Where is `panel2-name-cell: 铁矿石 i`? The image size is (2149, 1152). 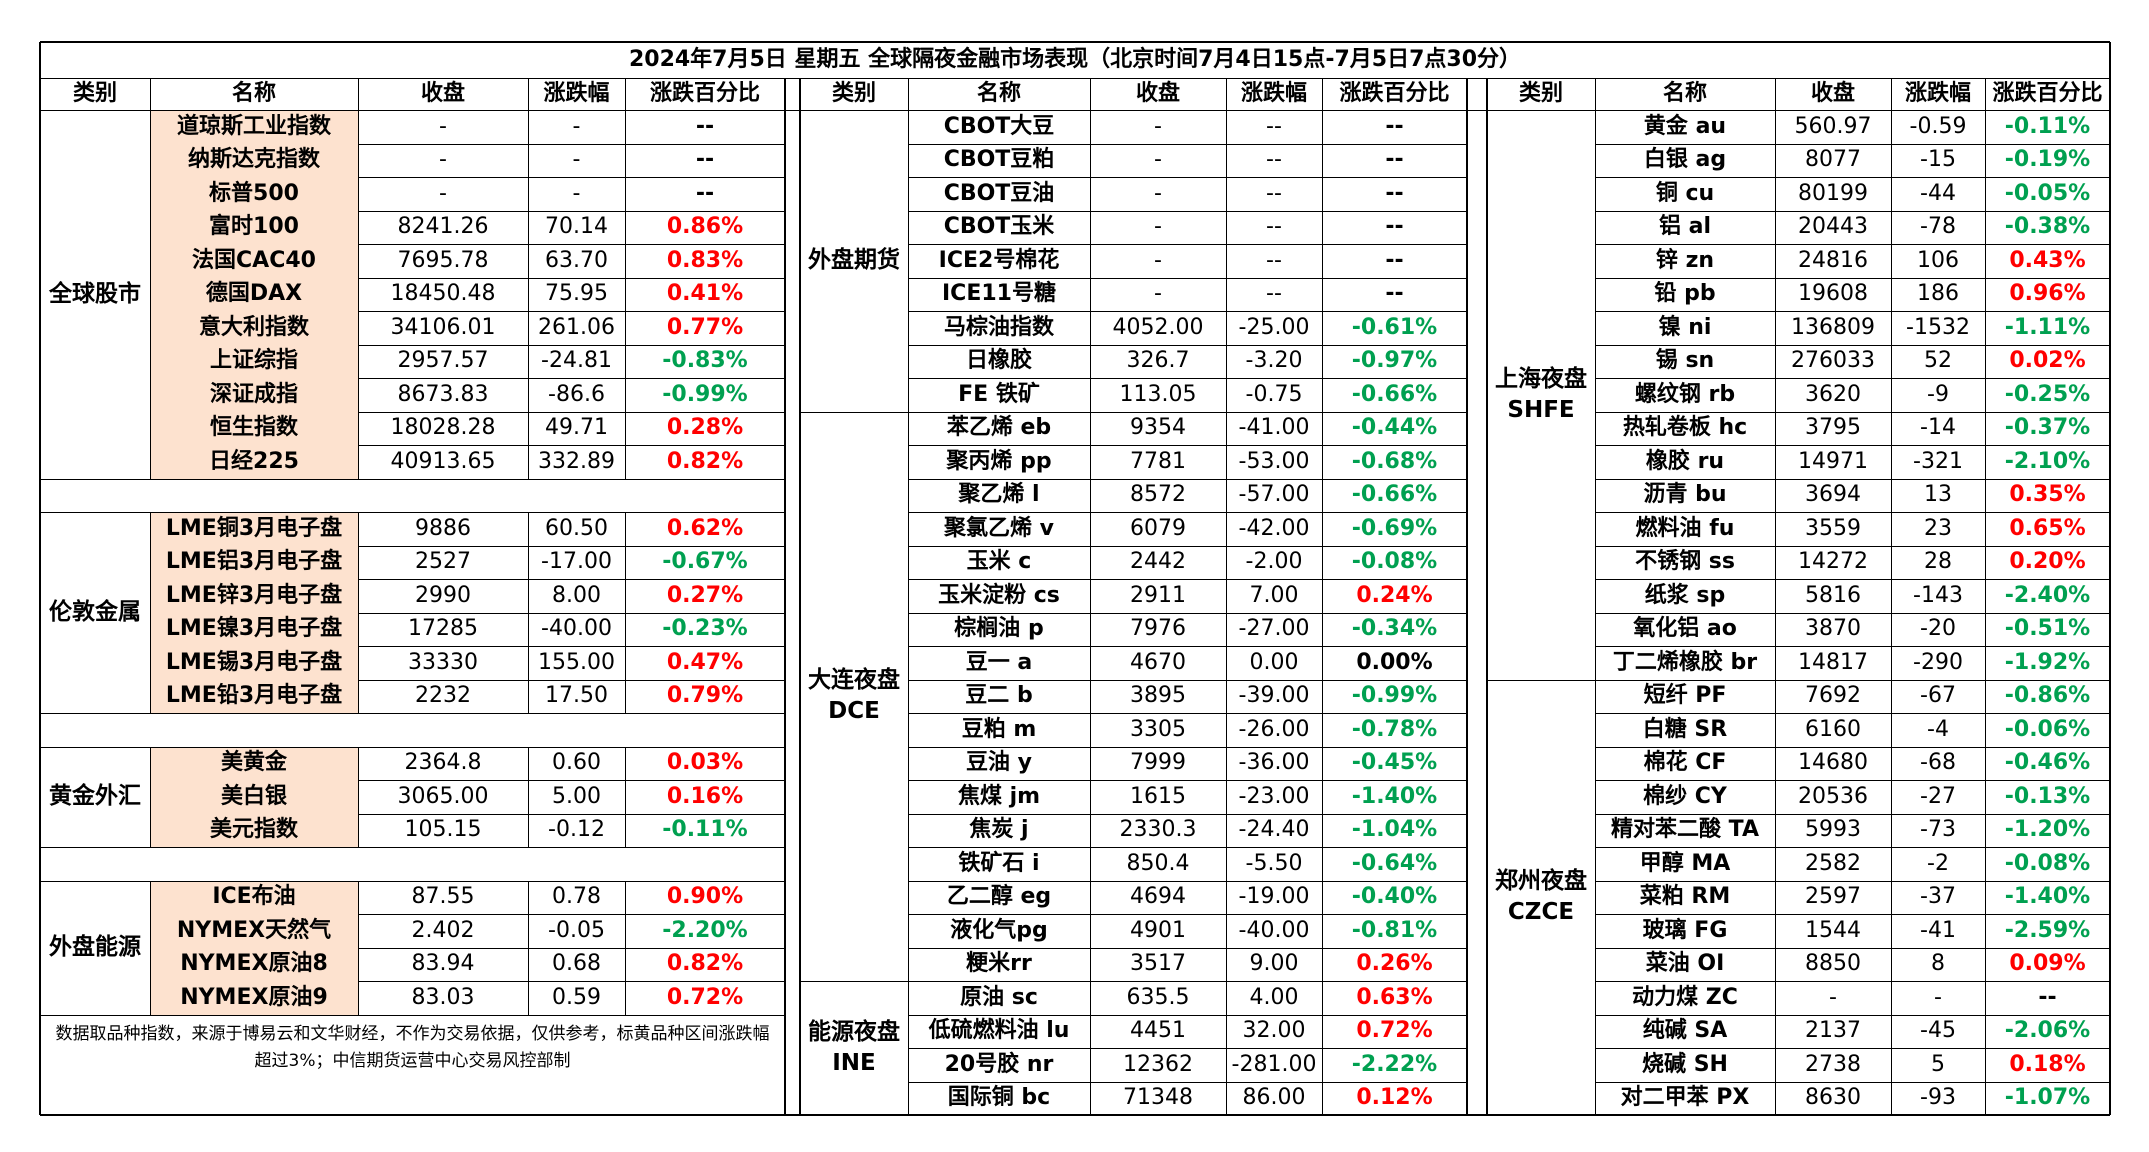
panel2-name-cell: 铁矿石 i is located at coordinates (999, 863).